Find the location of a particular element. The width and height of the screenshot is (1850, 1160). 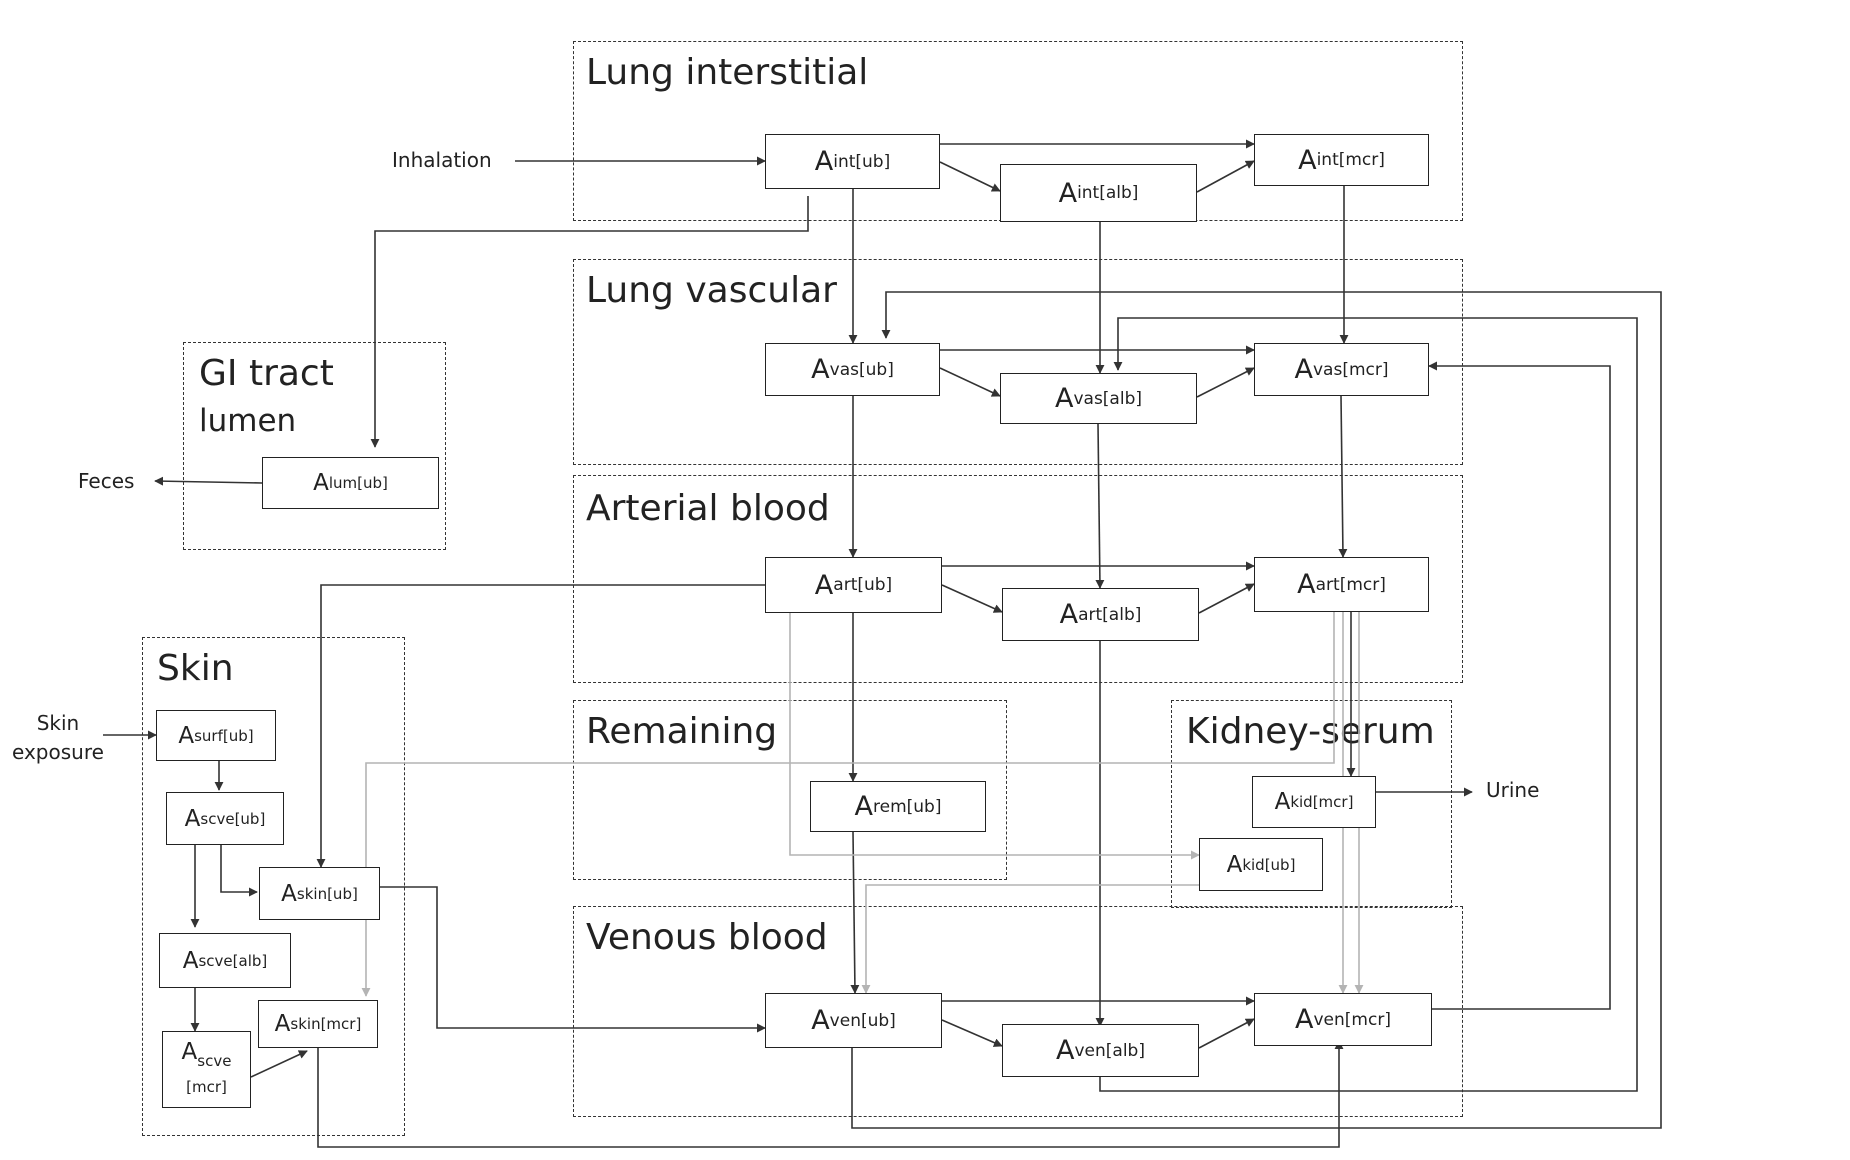

label-skin-exposure: Skin exposure is located at coordinates (58, 738).